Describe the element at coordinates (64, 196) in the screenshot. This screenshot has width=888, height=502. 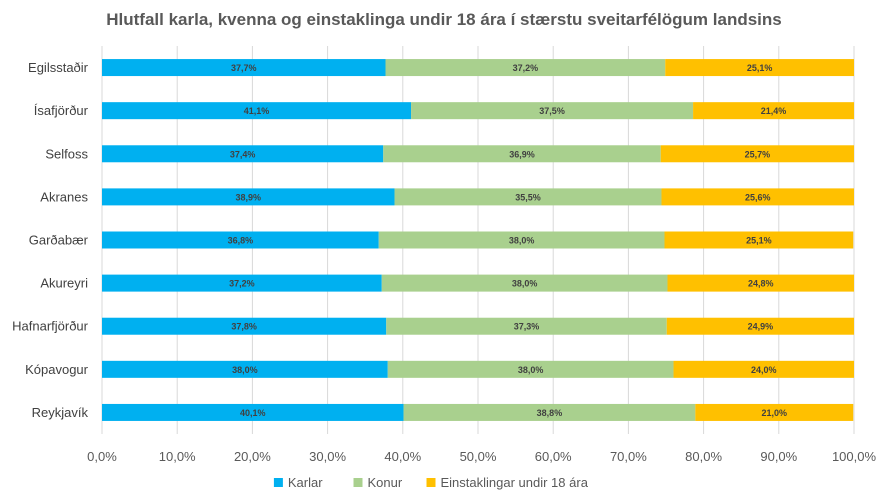
I see `category-label-3: Akranes` at that location.